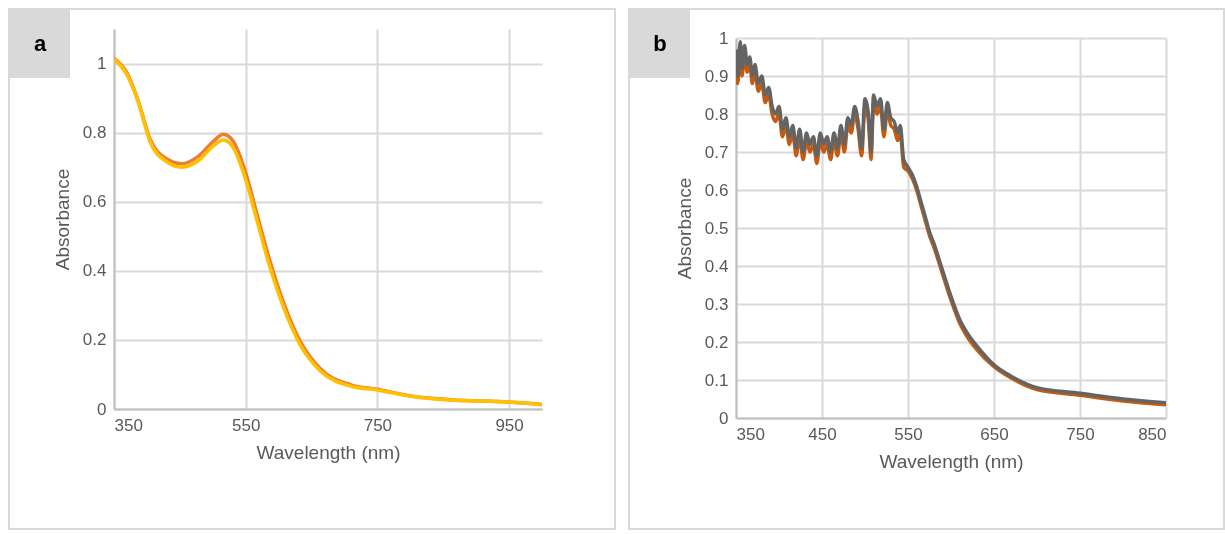  What do you see at coordinates (822, 434) in the screenshot?
I see `x-tick-label: 450` at bounding box center [822, 434].